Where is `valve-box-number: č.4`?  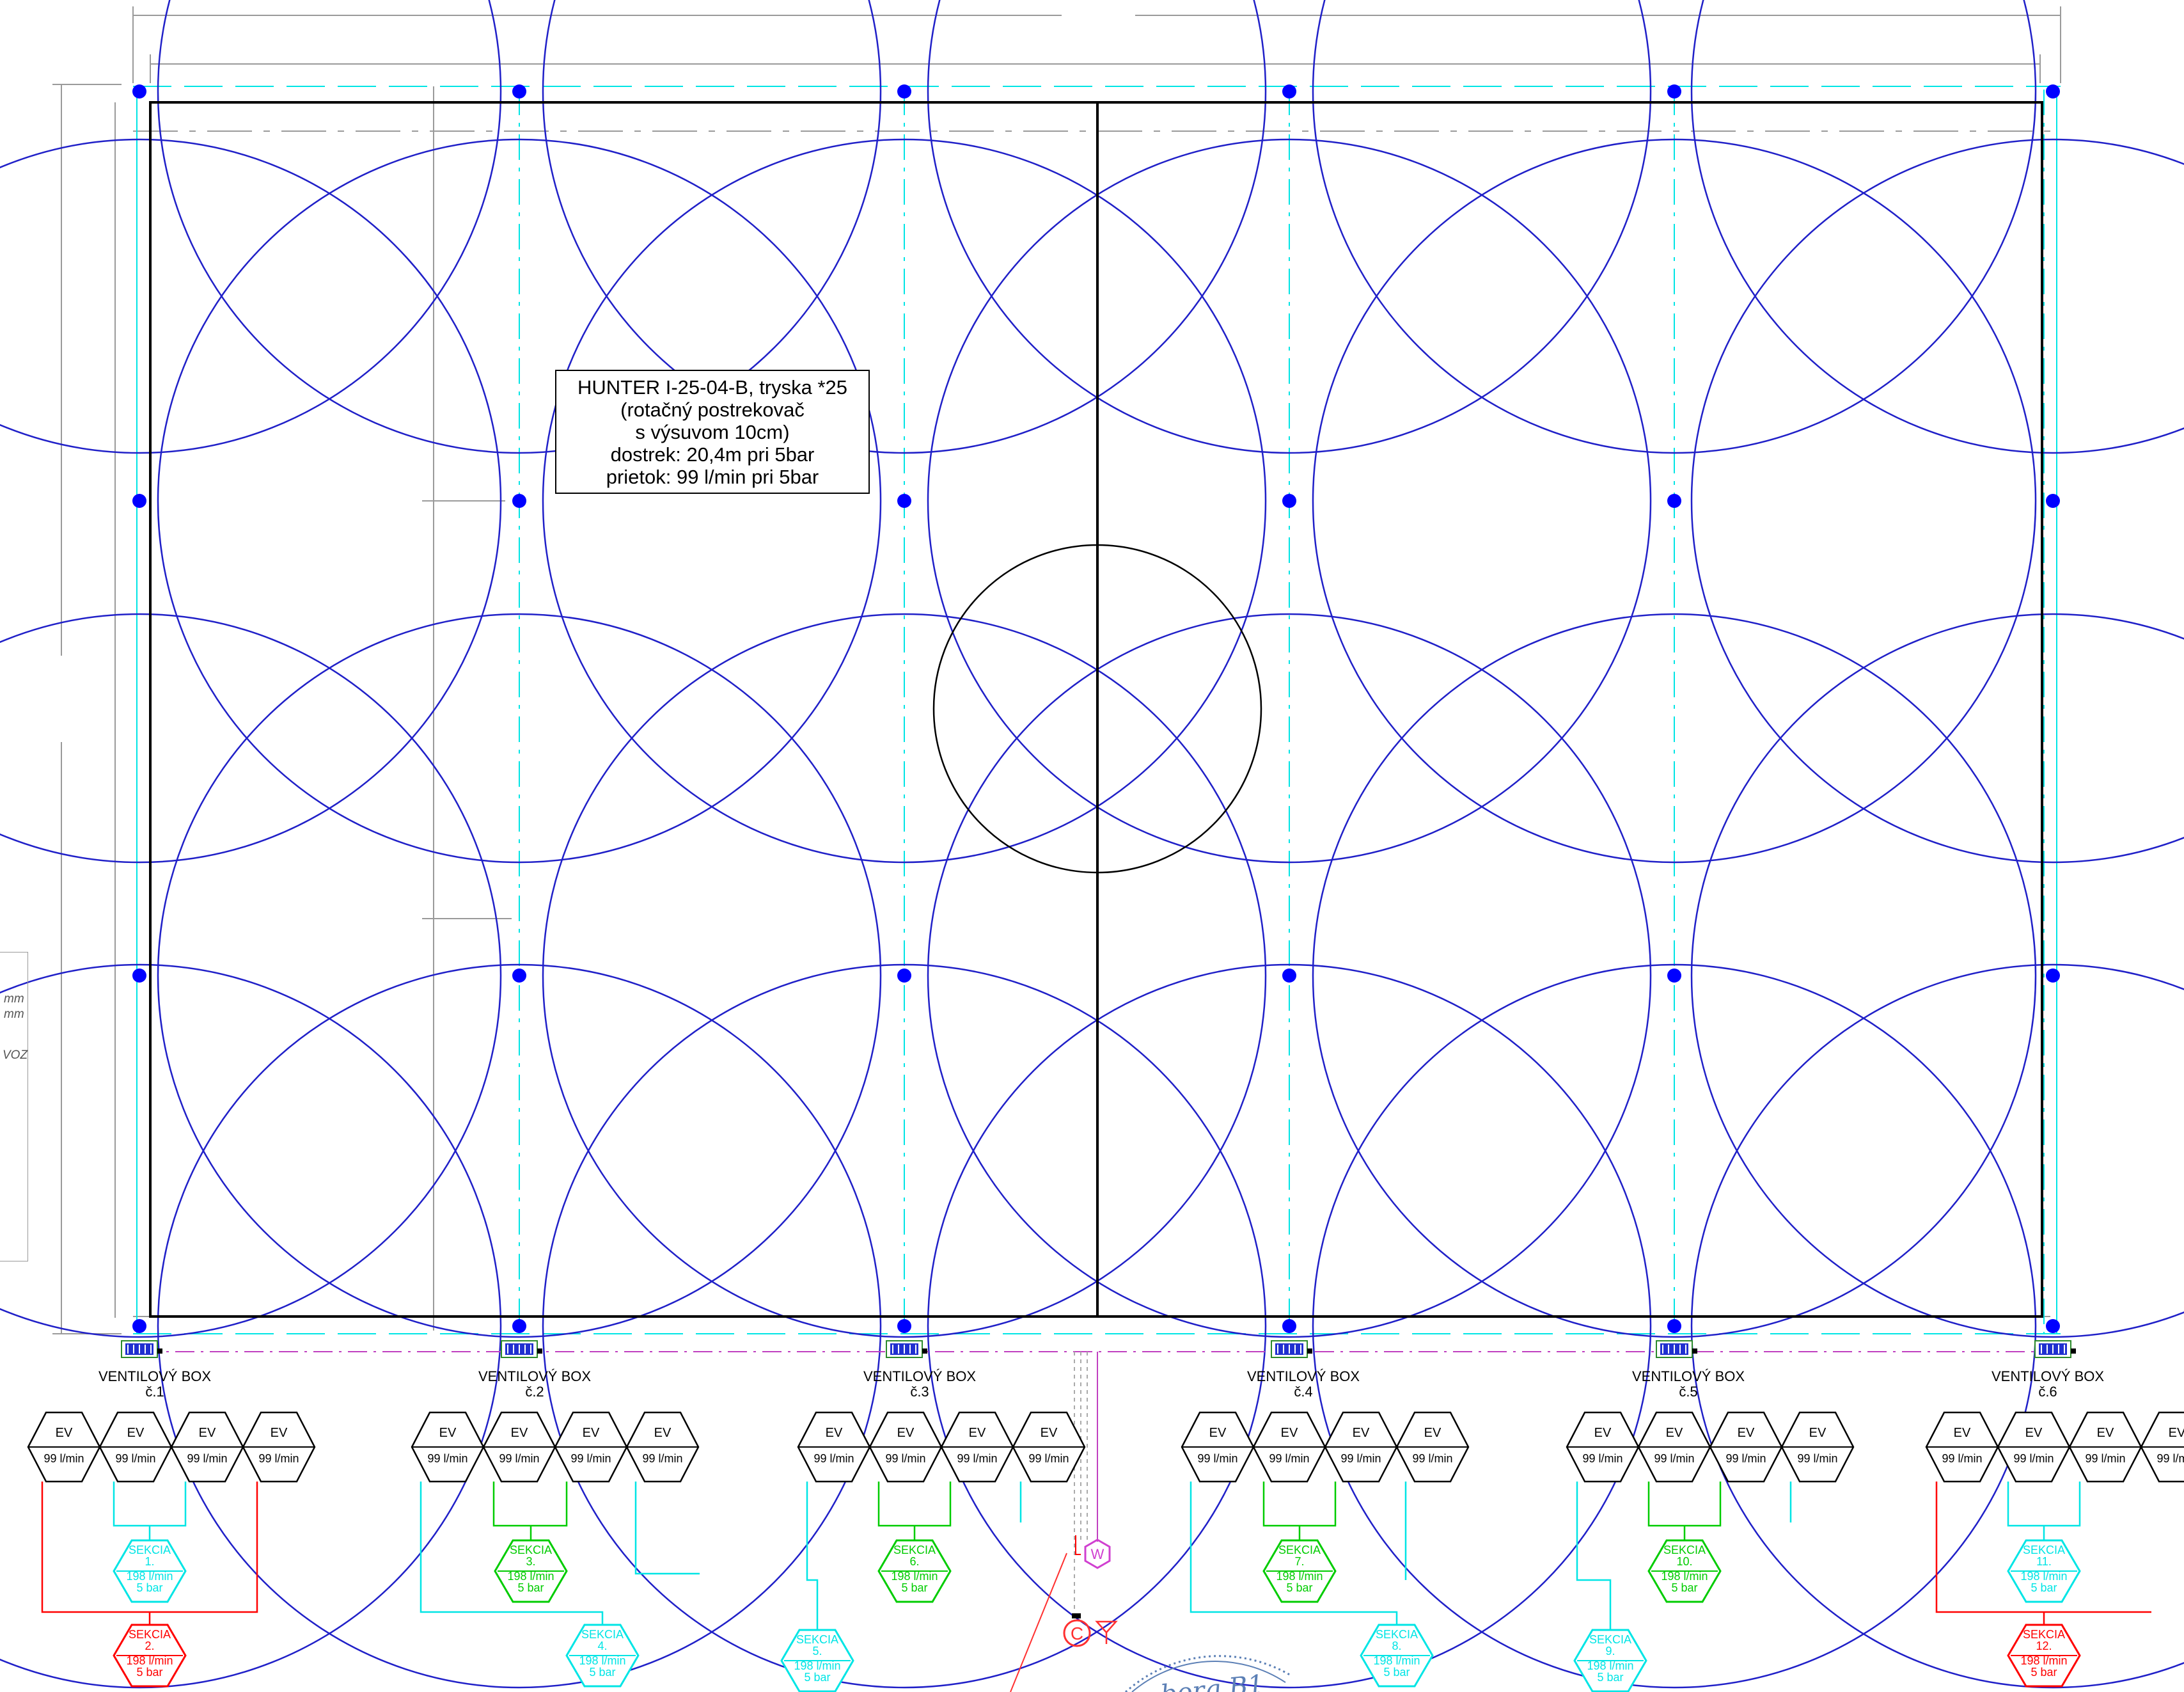 valve-box-number: č.4 is located at coordinates (1303, 1392).